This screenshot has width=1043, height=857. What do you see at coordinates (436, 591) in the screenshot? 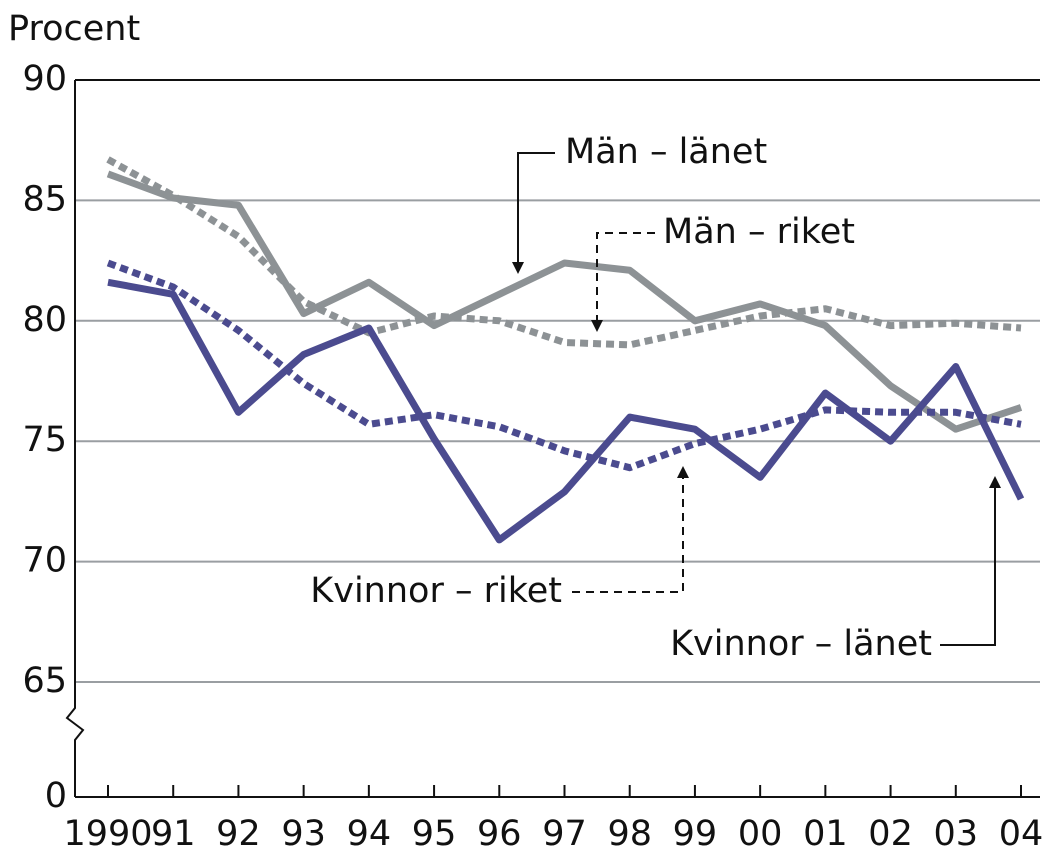
I see `series-label: Kvinnor – riket` at bounding box center [436, 591].